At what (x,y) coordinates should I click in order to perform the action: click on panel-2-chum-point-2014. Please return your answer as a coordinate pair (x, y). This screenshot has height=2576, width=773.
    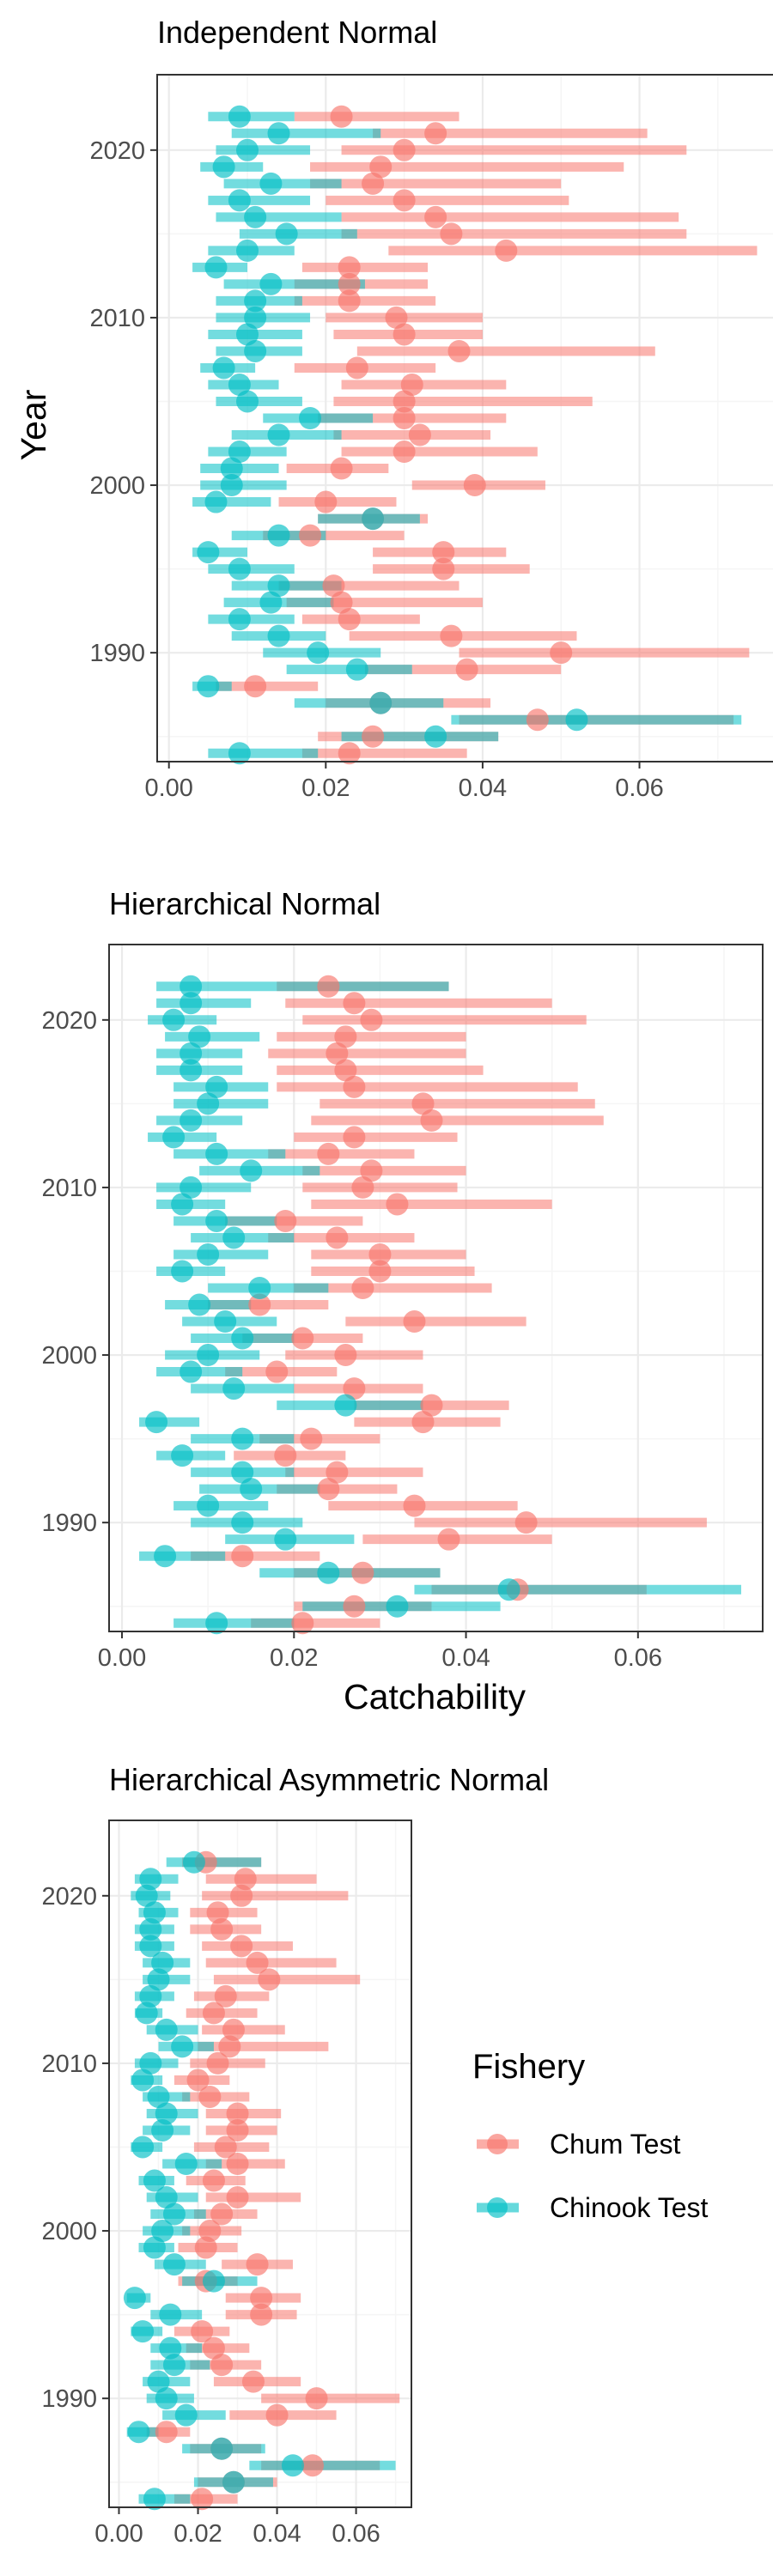
    Looking at the image, I should click on (431, 1120).